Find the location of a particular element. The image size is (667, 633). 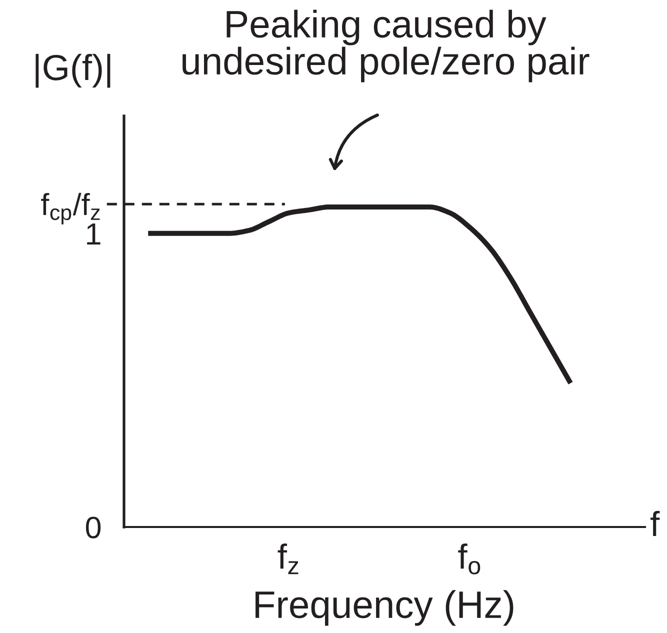

y-tick-label: f$_{cp}$/f$_{z}$ is located at coordinates (70, 208).